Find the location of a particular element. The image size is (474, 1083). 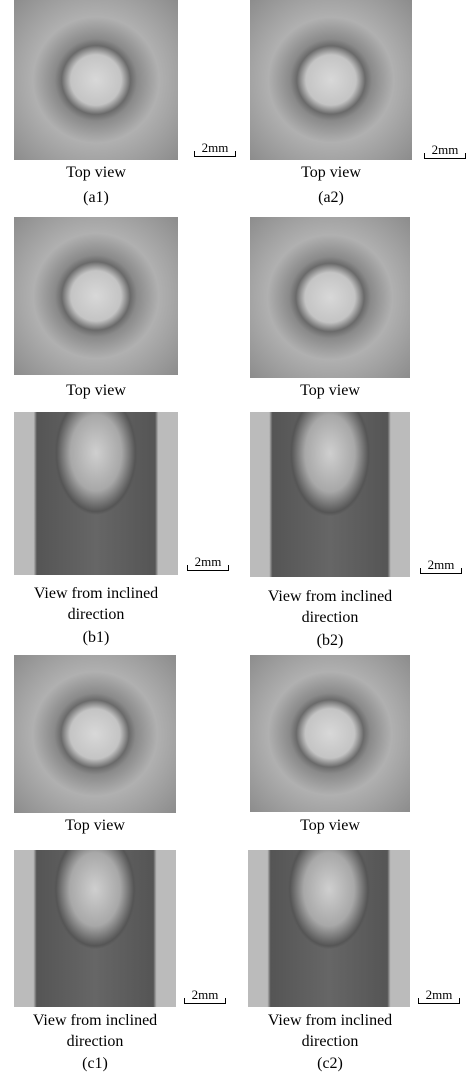

panel-label: (c2) is located at coordinates (330, 1063).